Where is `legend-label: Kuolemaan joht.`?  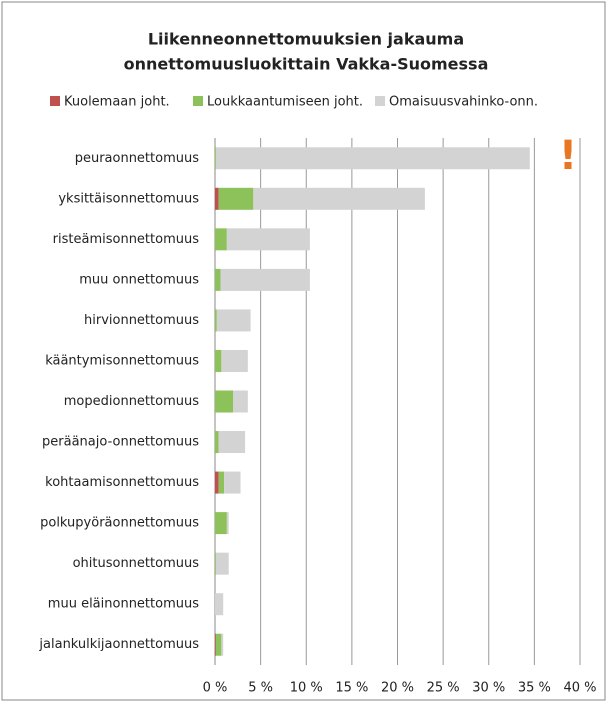 legend-label: Kuolemaan joht. is located at coordinates (117, 102).